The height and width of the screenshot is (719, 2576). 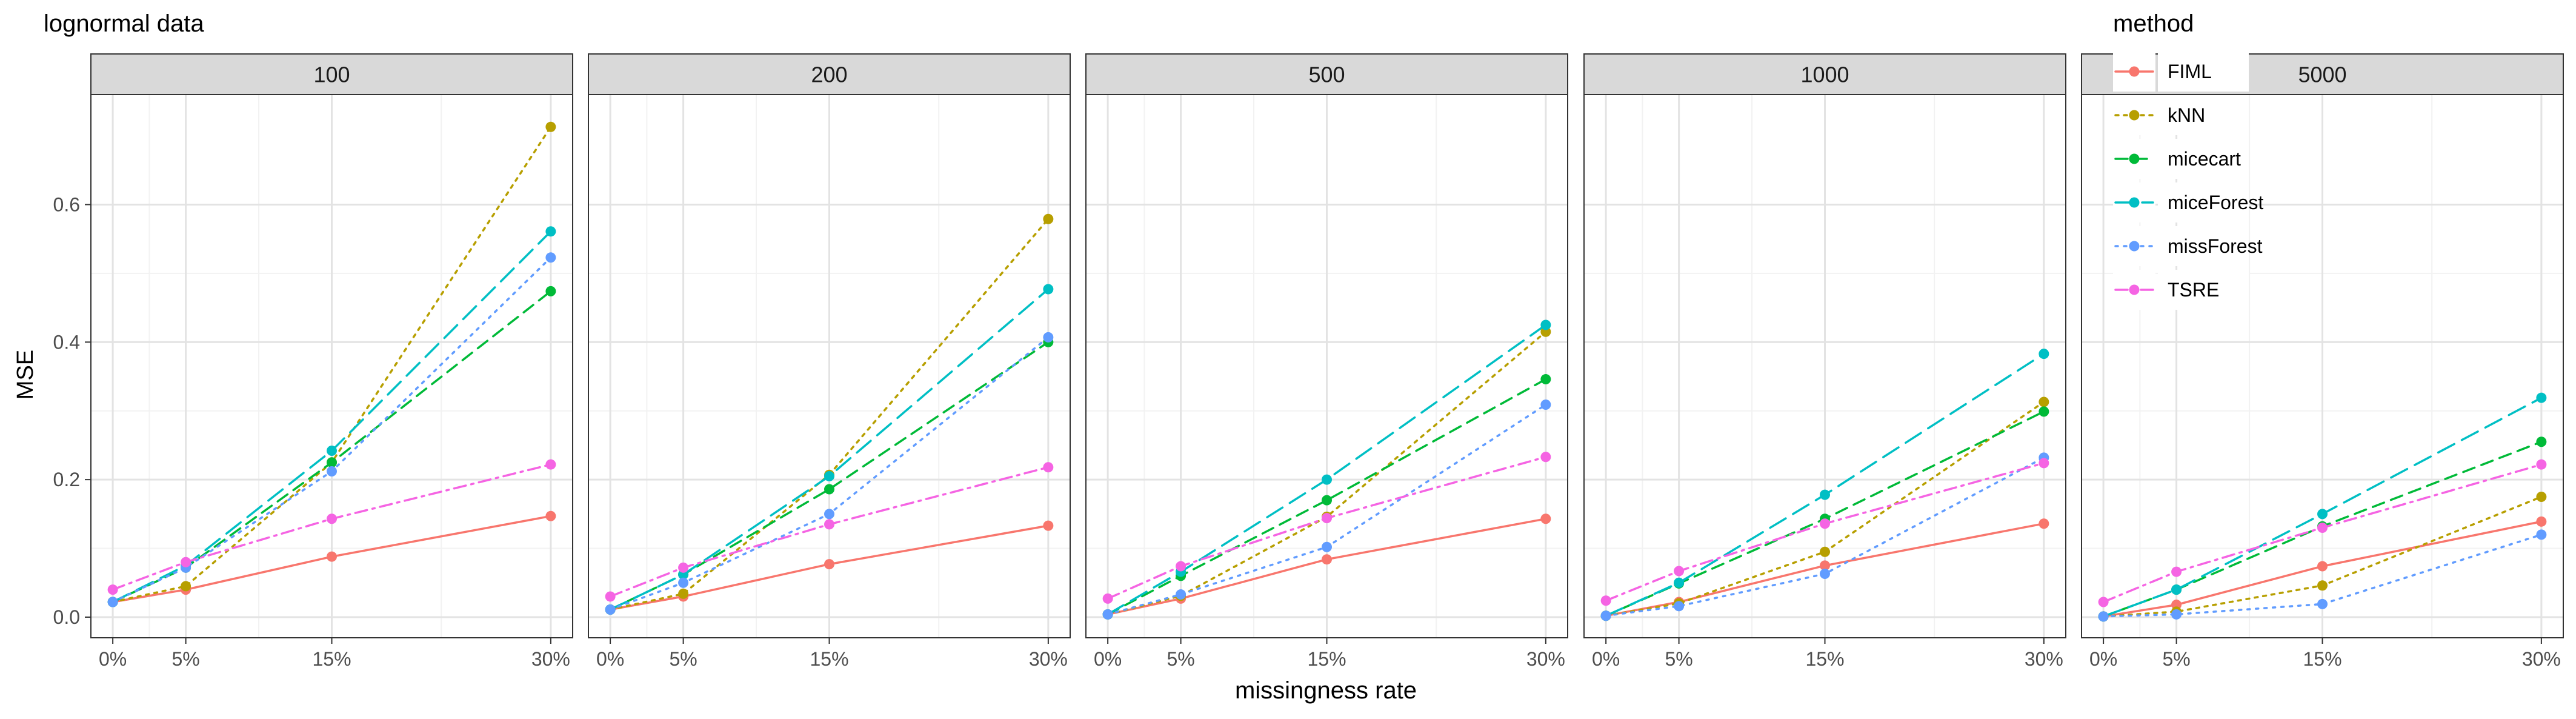 I want to click on legend-item: miceForest, so click(x=2188, y=202).